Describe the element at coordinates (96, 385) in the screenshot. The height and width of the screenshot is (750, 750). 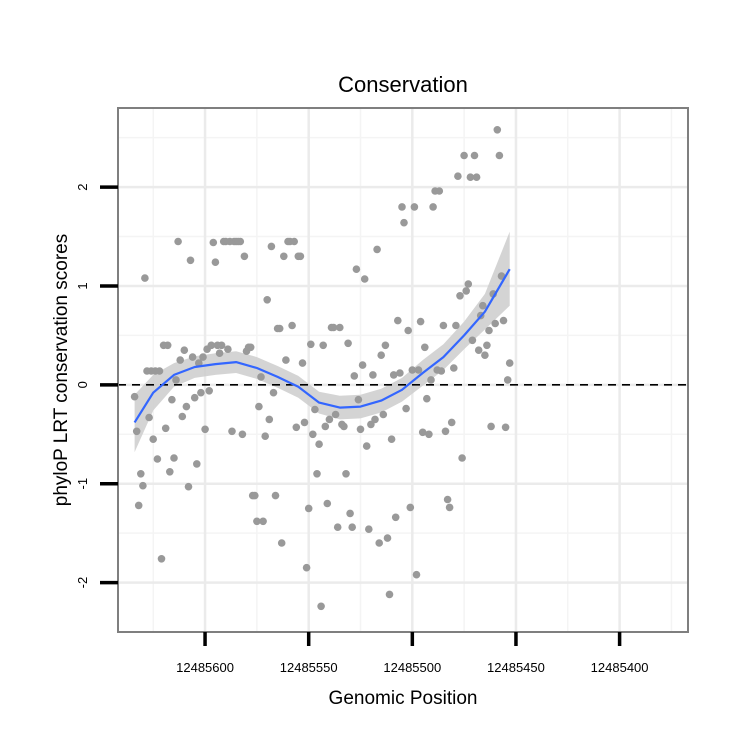
I see `y-axis: -2 -1 0 1 2` at that location.